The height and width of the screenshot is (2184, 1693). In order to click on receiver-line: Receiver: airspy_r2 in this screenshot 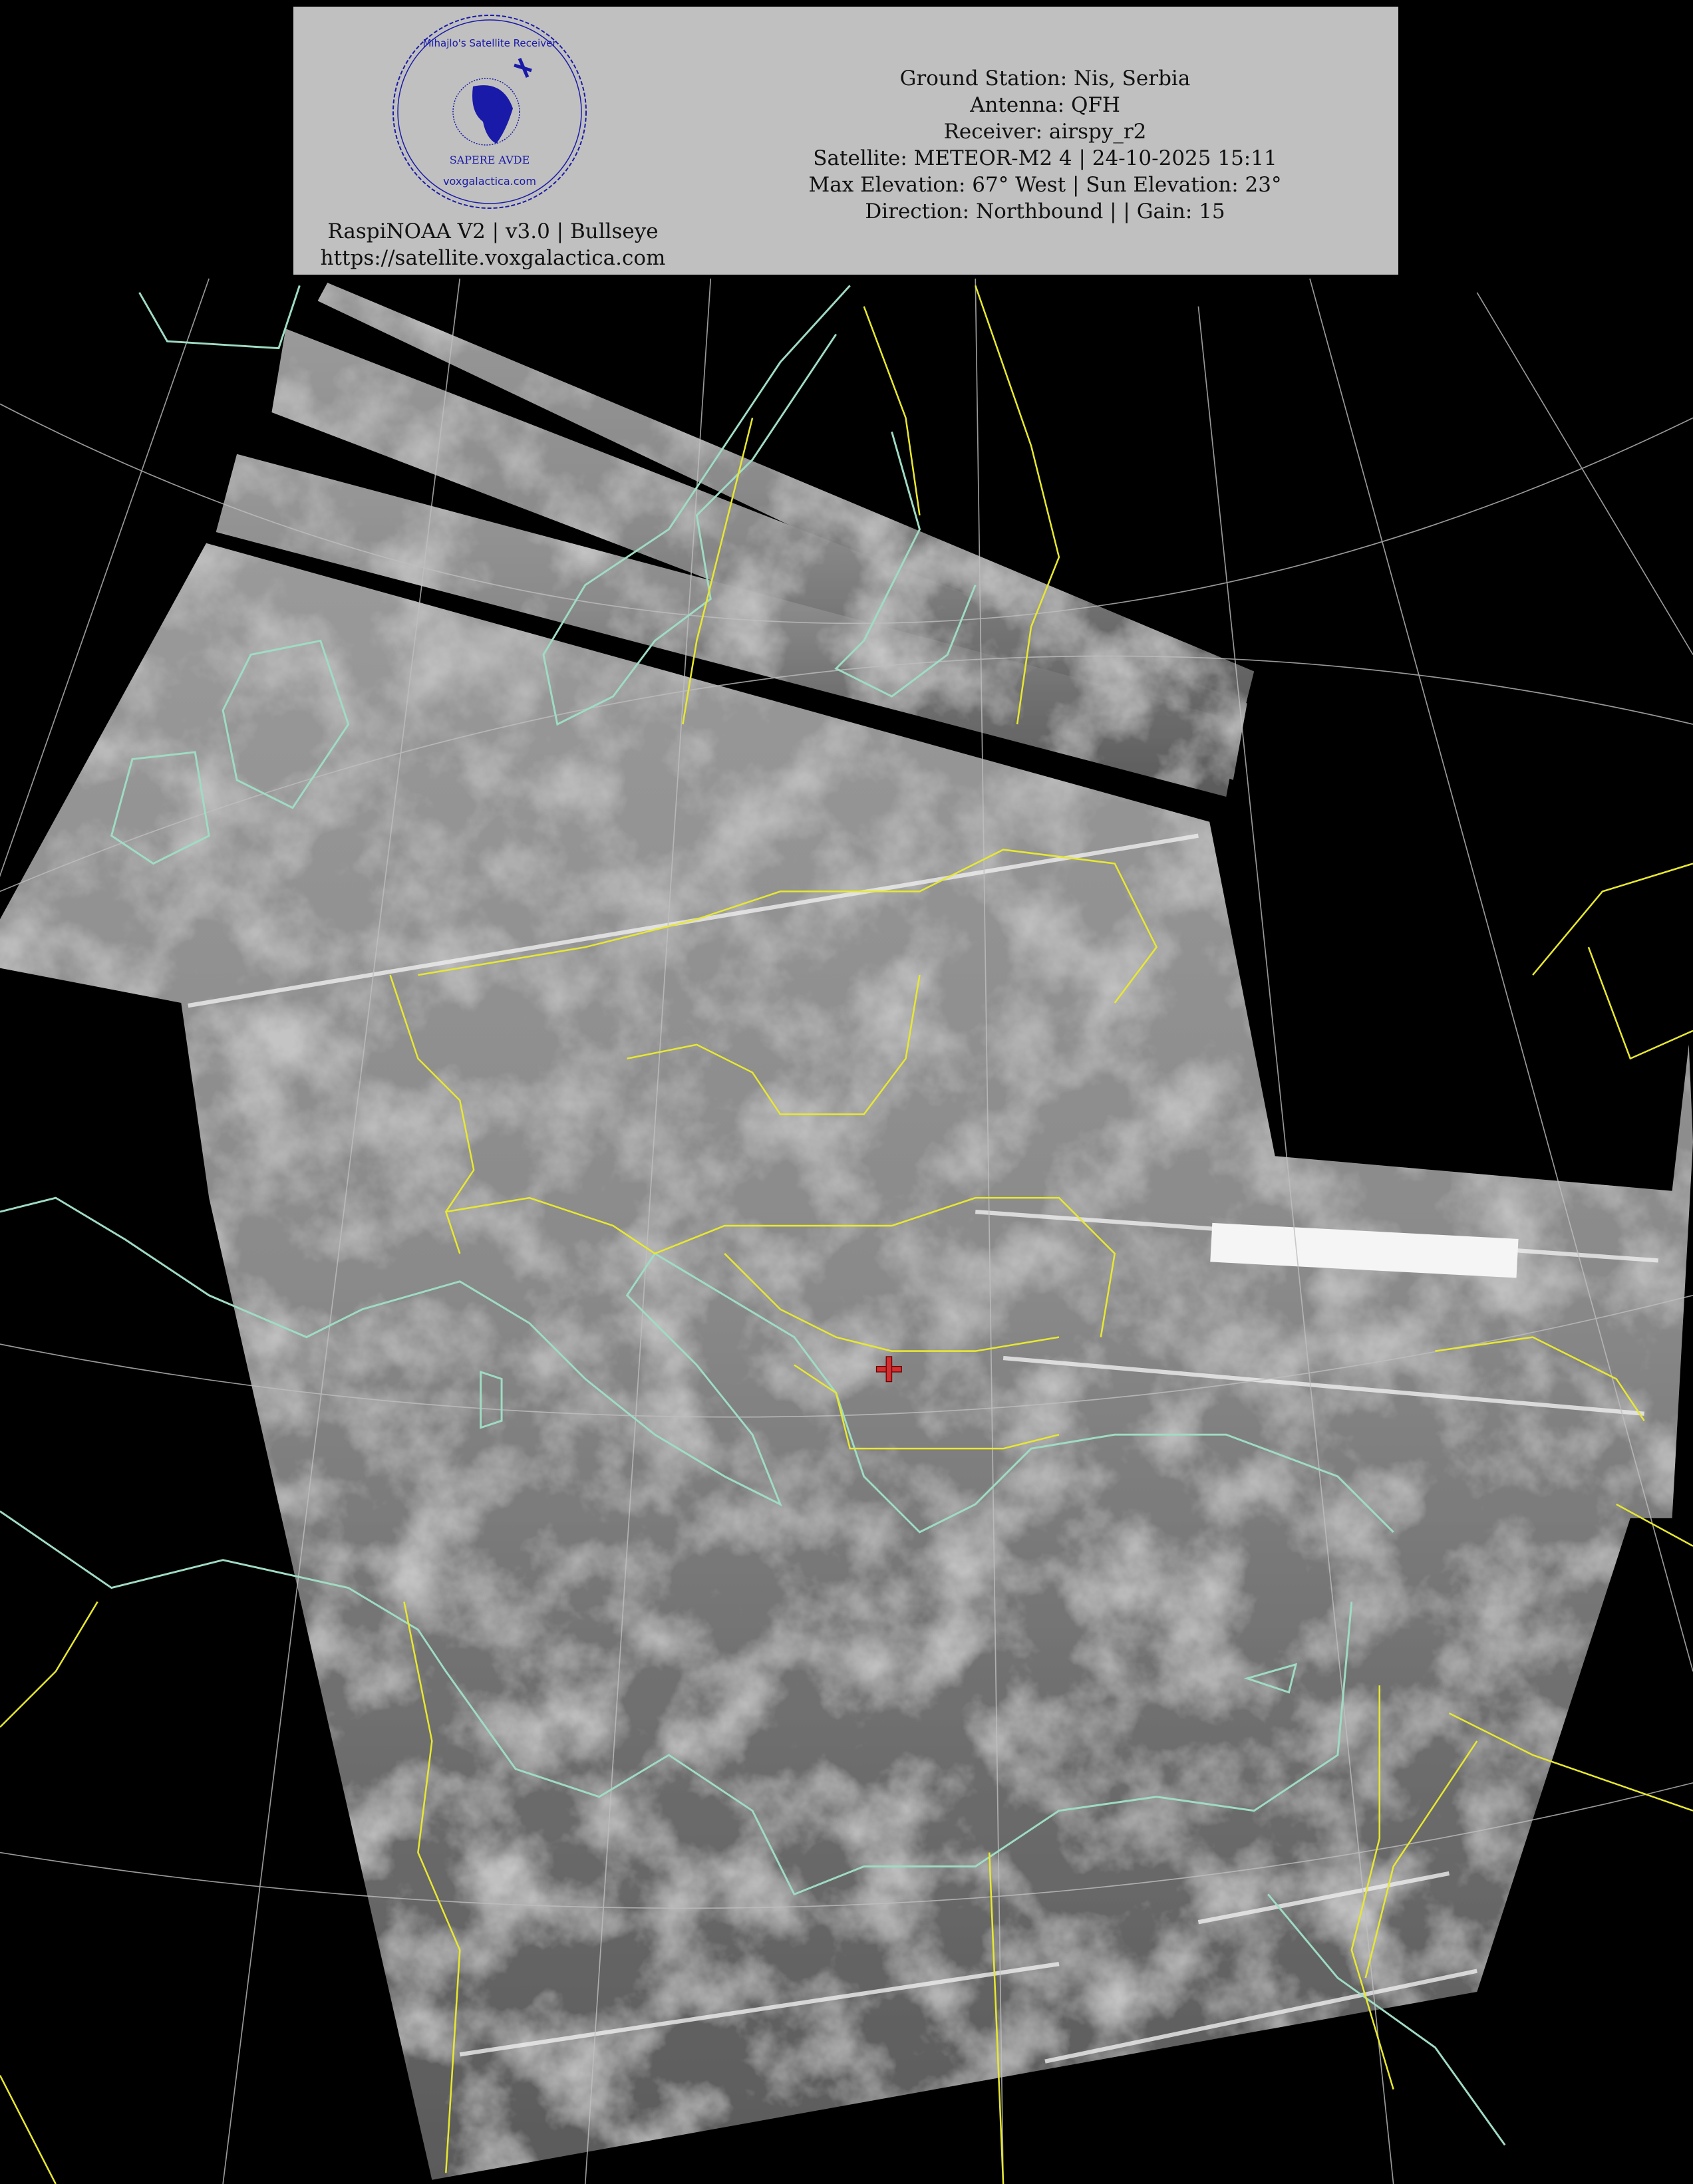, I will do `click(1045, 132)`.